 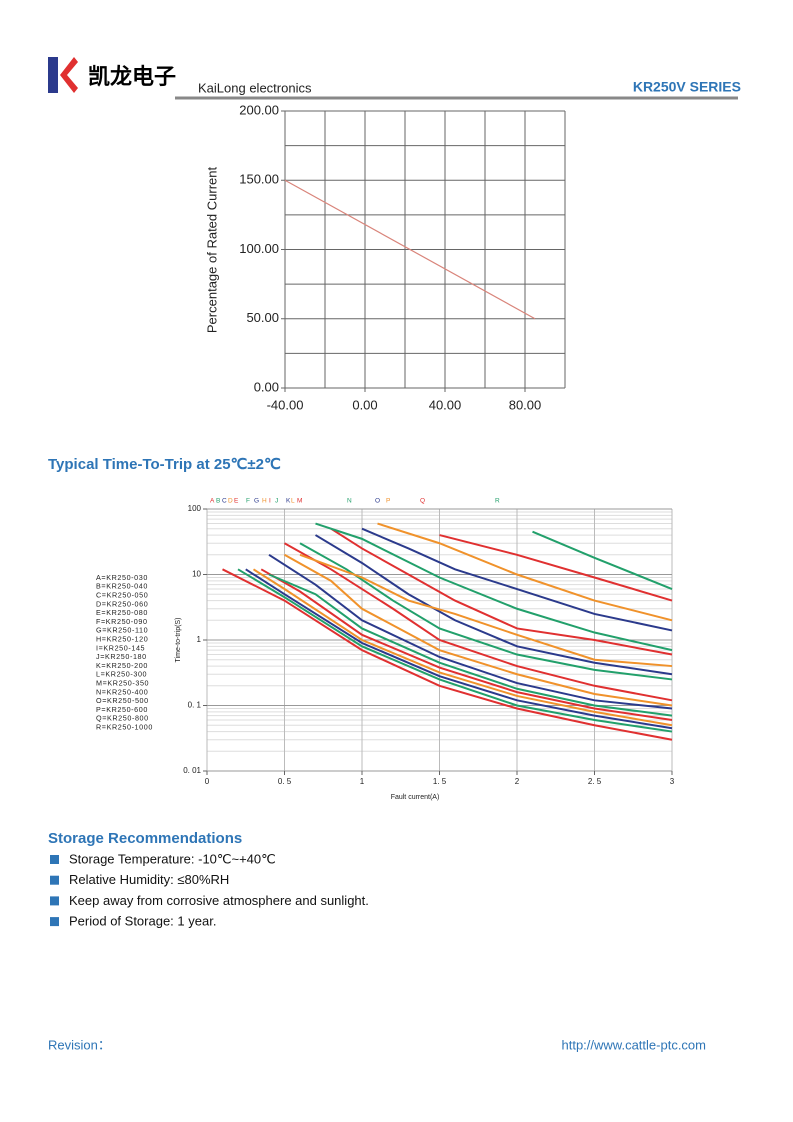 I want to click on x-tick-label: 3, so click(x=672, y=781).